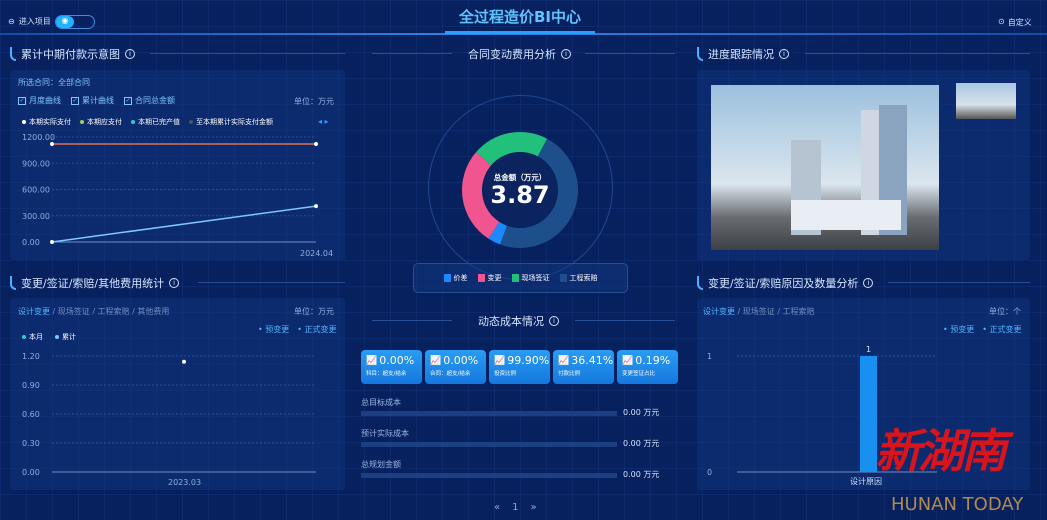  Describe the element at coordinates (36, 190) in the screenshot. I see `y-tick-label: 600.00` at that location.